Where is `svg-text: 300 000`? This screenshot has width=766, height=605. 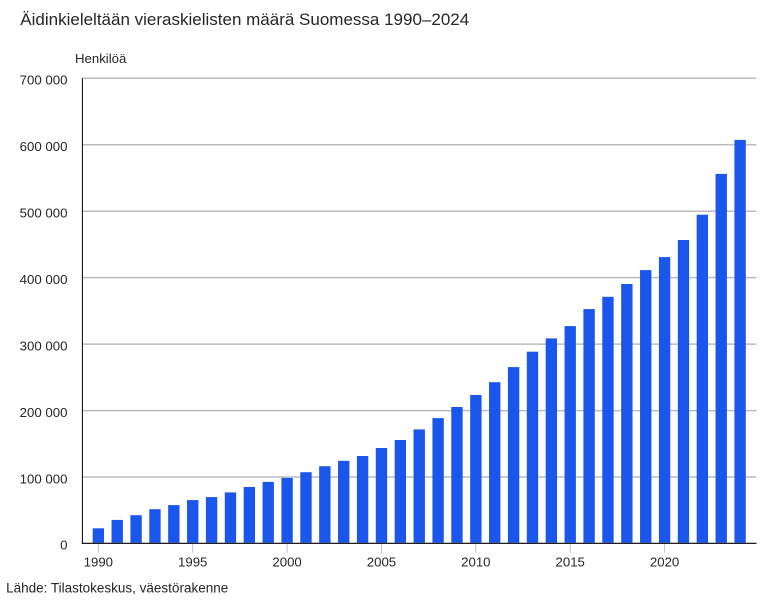 svg-text: 300 000 is located at coordinates (44, 345).